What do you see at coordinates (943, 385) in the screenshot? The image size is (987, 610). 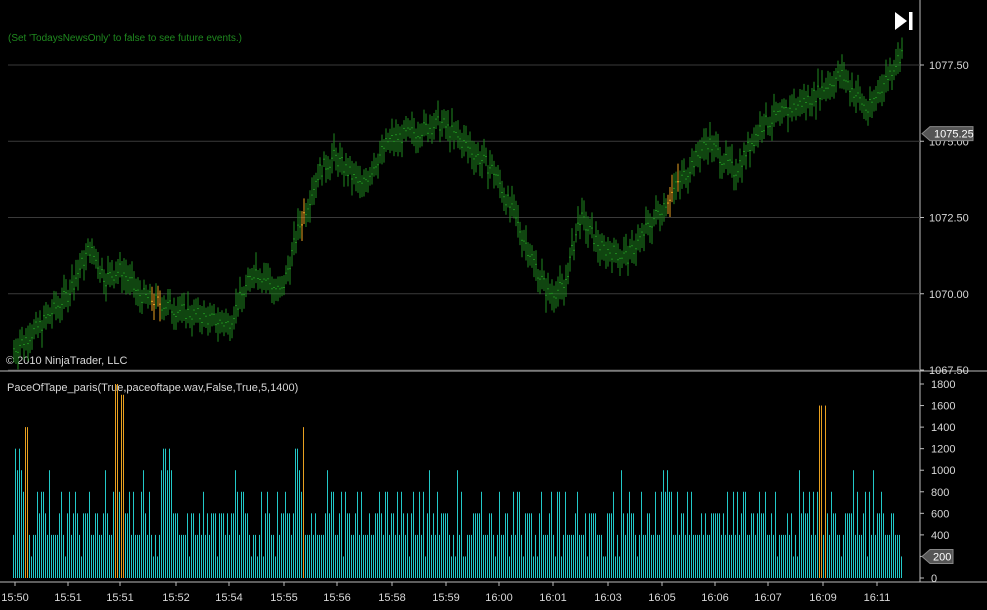 I see `volume-tick-label: 1800` at bounding box center [943, 385].